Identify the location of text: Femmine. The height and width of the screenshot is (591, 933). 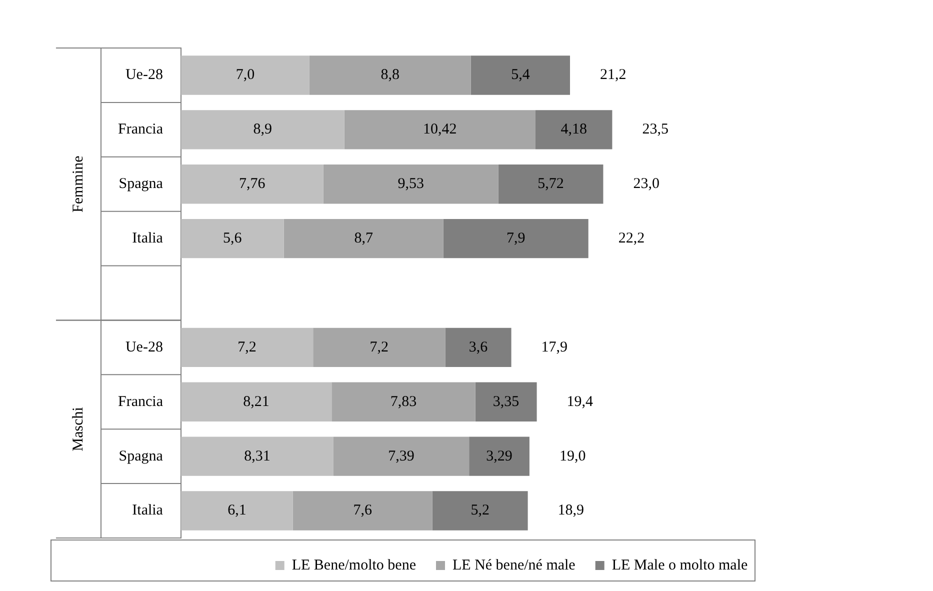
(78, 183).